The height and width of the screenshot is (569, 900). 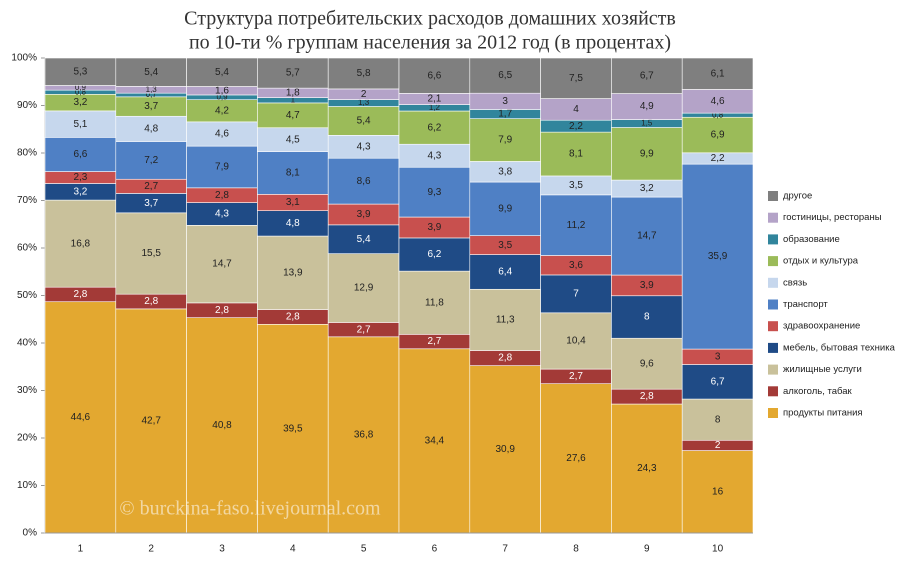 I want to click on data-label: 2, so click(x=718, y=445).